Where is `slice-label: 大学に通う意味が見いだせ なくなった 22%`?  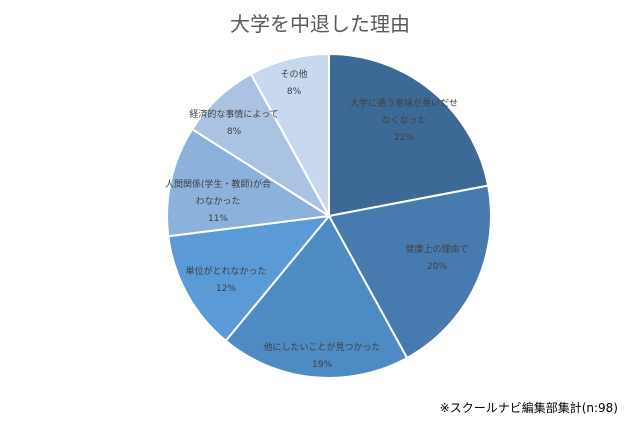 slice-label: 大学に通う意味が見いだせ なくなった 22% is located at coordinates (404, 121).